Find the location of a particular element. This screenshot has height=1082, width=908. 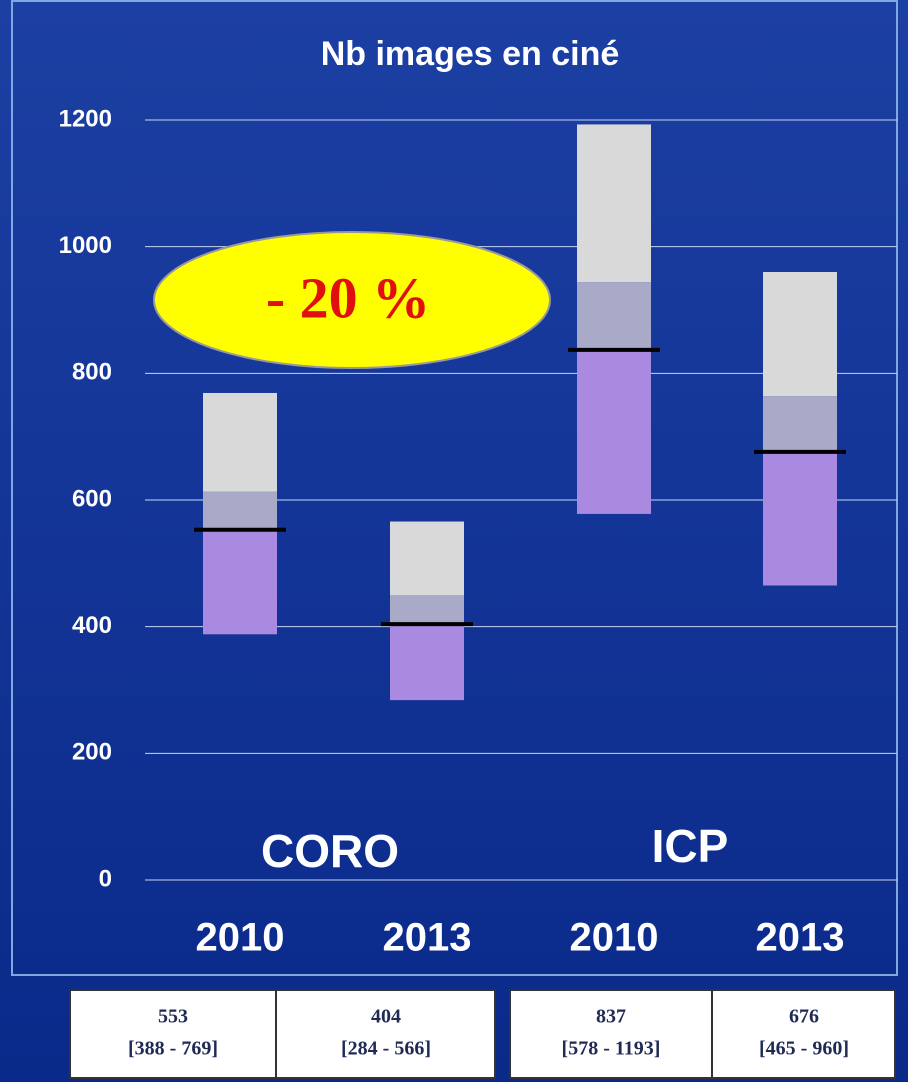

annotation-bubble is located at coordinates (352, 300).